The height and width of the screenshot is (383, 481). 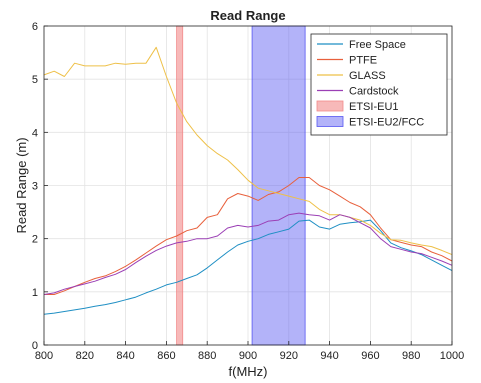 What do you see at coordinates (248, 371) in the screenshot?
I see `x-axis-label: f(MHz)` at bounding box center [248, 371].